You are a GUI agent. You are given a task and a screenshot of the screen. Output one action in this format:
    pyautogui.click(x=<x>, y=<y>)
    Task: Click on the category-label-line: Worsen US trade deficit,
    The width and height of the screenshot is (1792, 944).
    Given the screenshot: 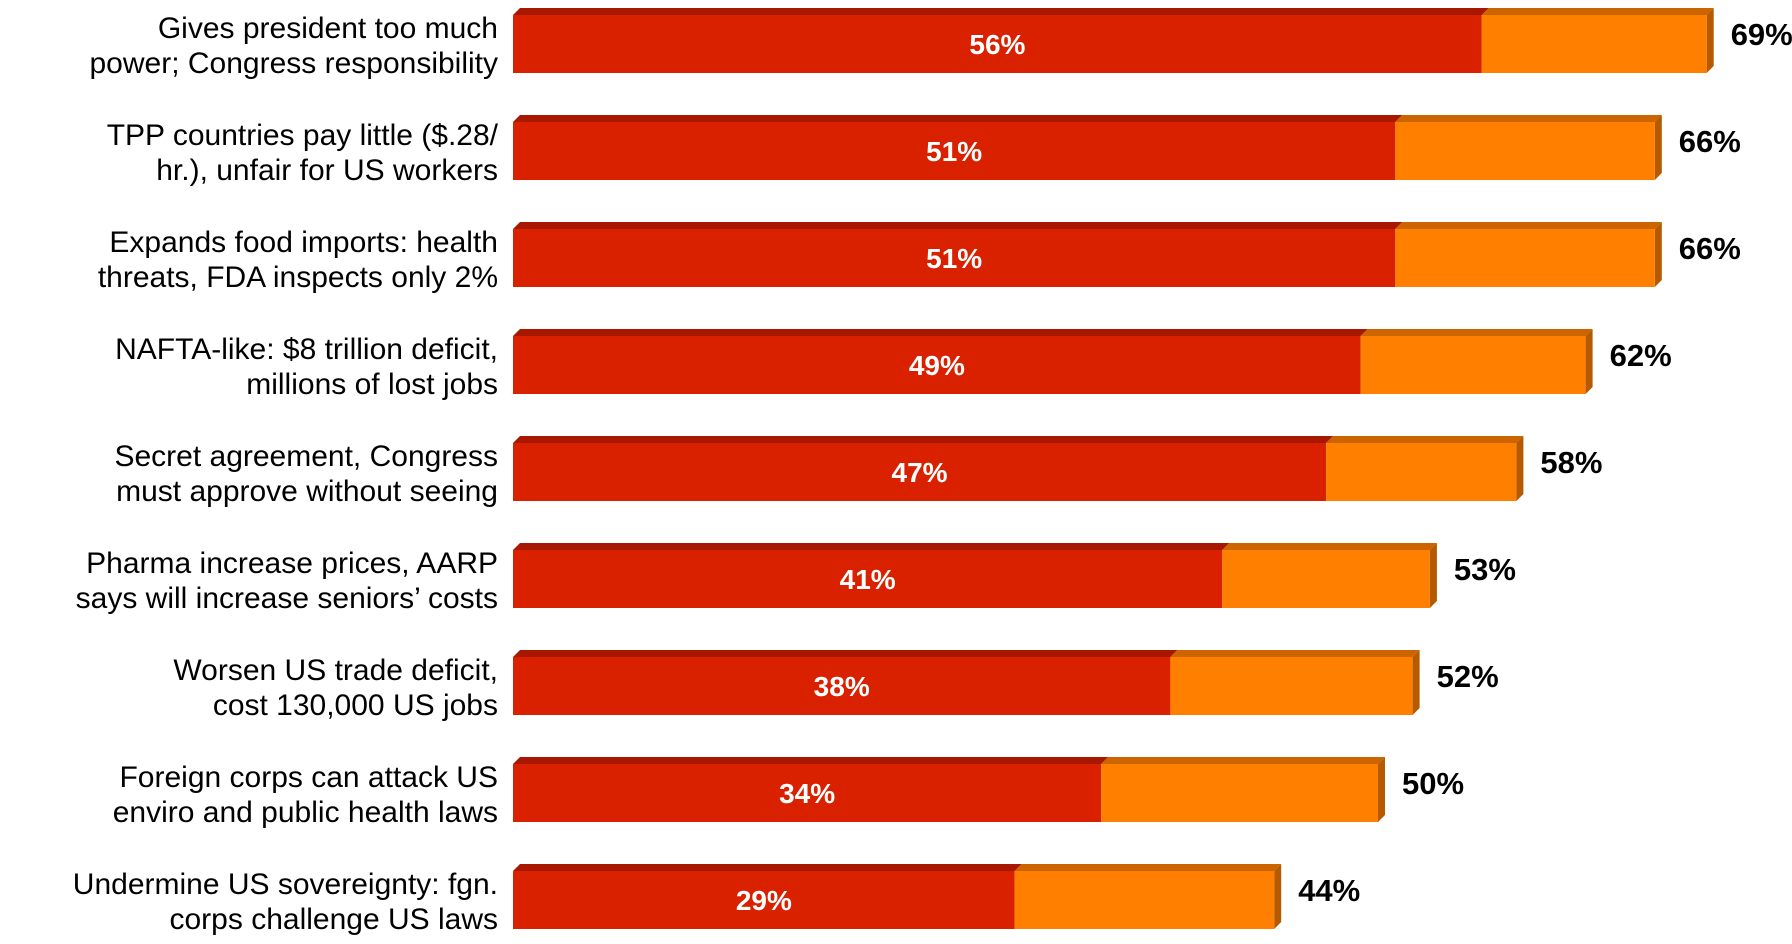 What is the action you would take?
    pyautogui.click(x=335, y=670)
    